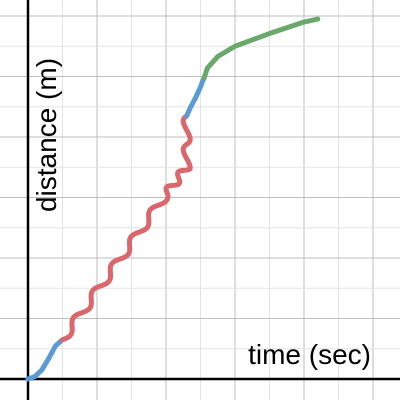 The image size is (400, 400). I want to click on y-axis-label: distance (m), so click(46, 135).